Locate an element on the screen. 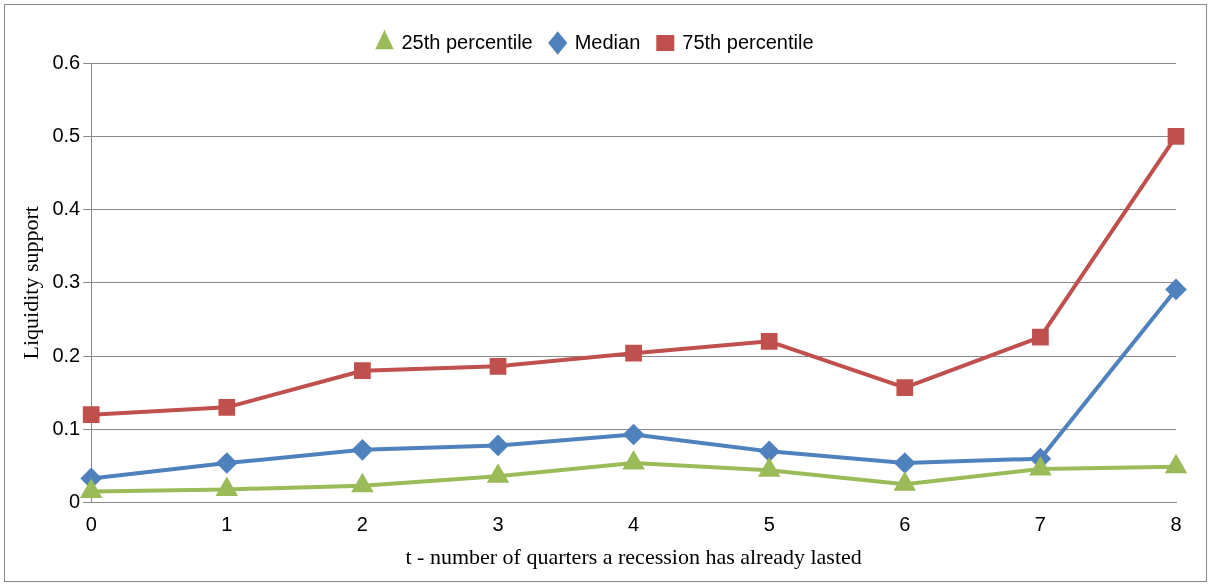 The height and width of the screenshot is (588, 1213). x-tick-label: 7 is located at coordinates (1040, 524).